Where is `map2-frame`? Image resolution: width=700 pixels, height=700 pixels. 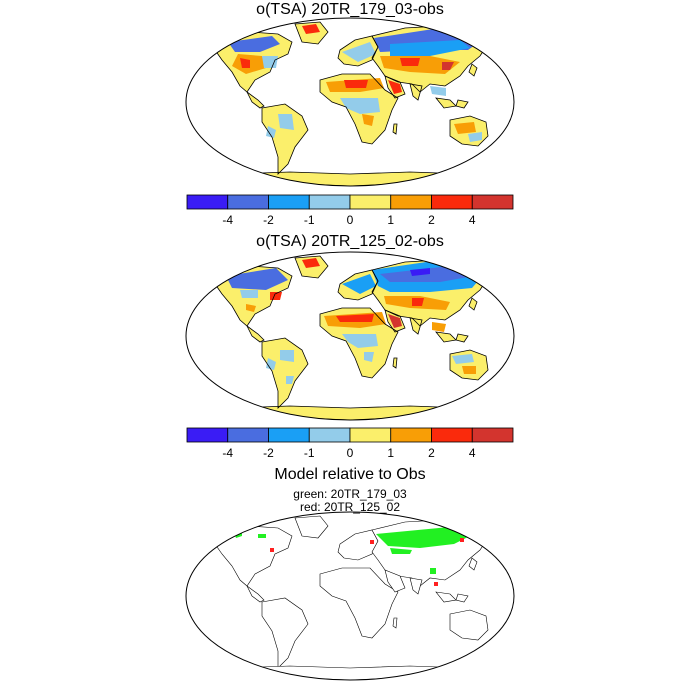 map2-frame is located at coordinates (350, 336).